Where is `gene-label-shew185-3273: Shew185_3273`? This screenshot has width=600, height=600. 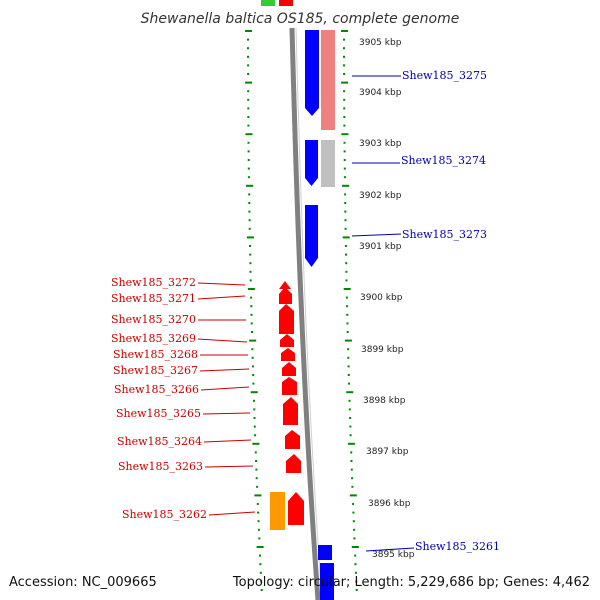 gene-label-shew185-3273: Shew185_3273 is located at coordinates (444, 234).